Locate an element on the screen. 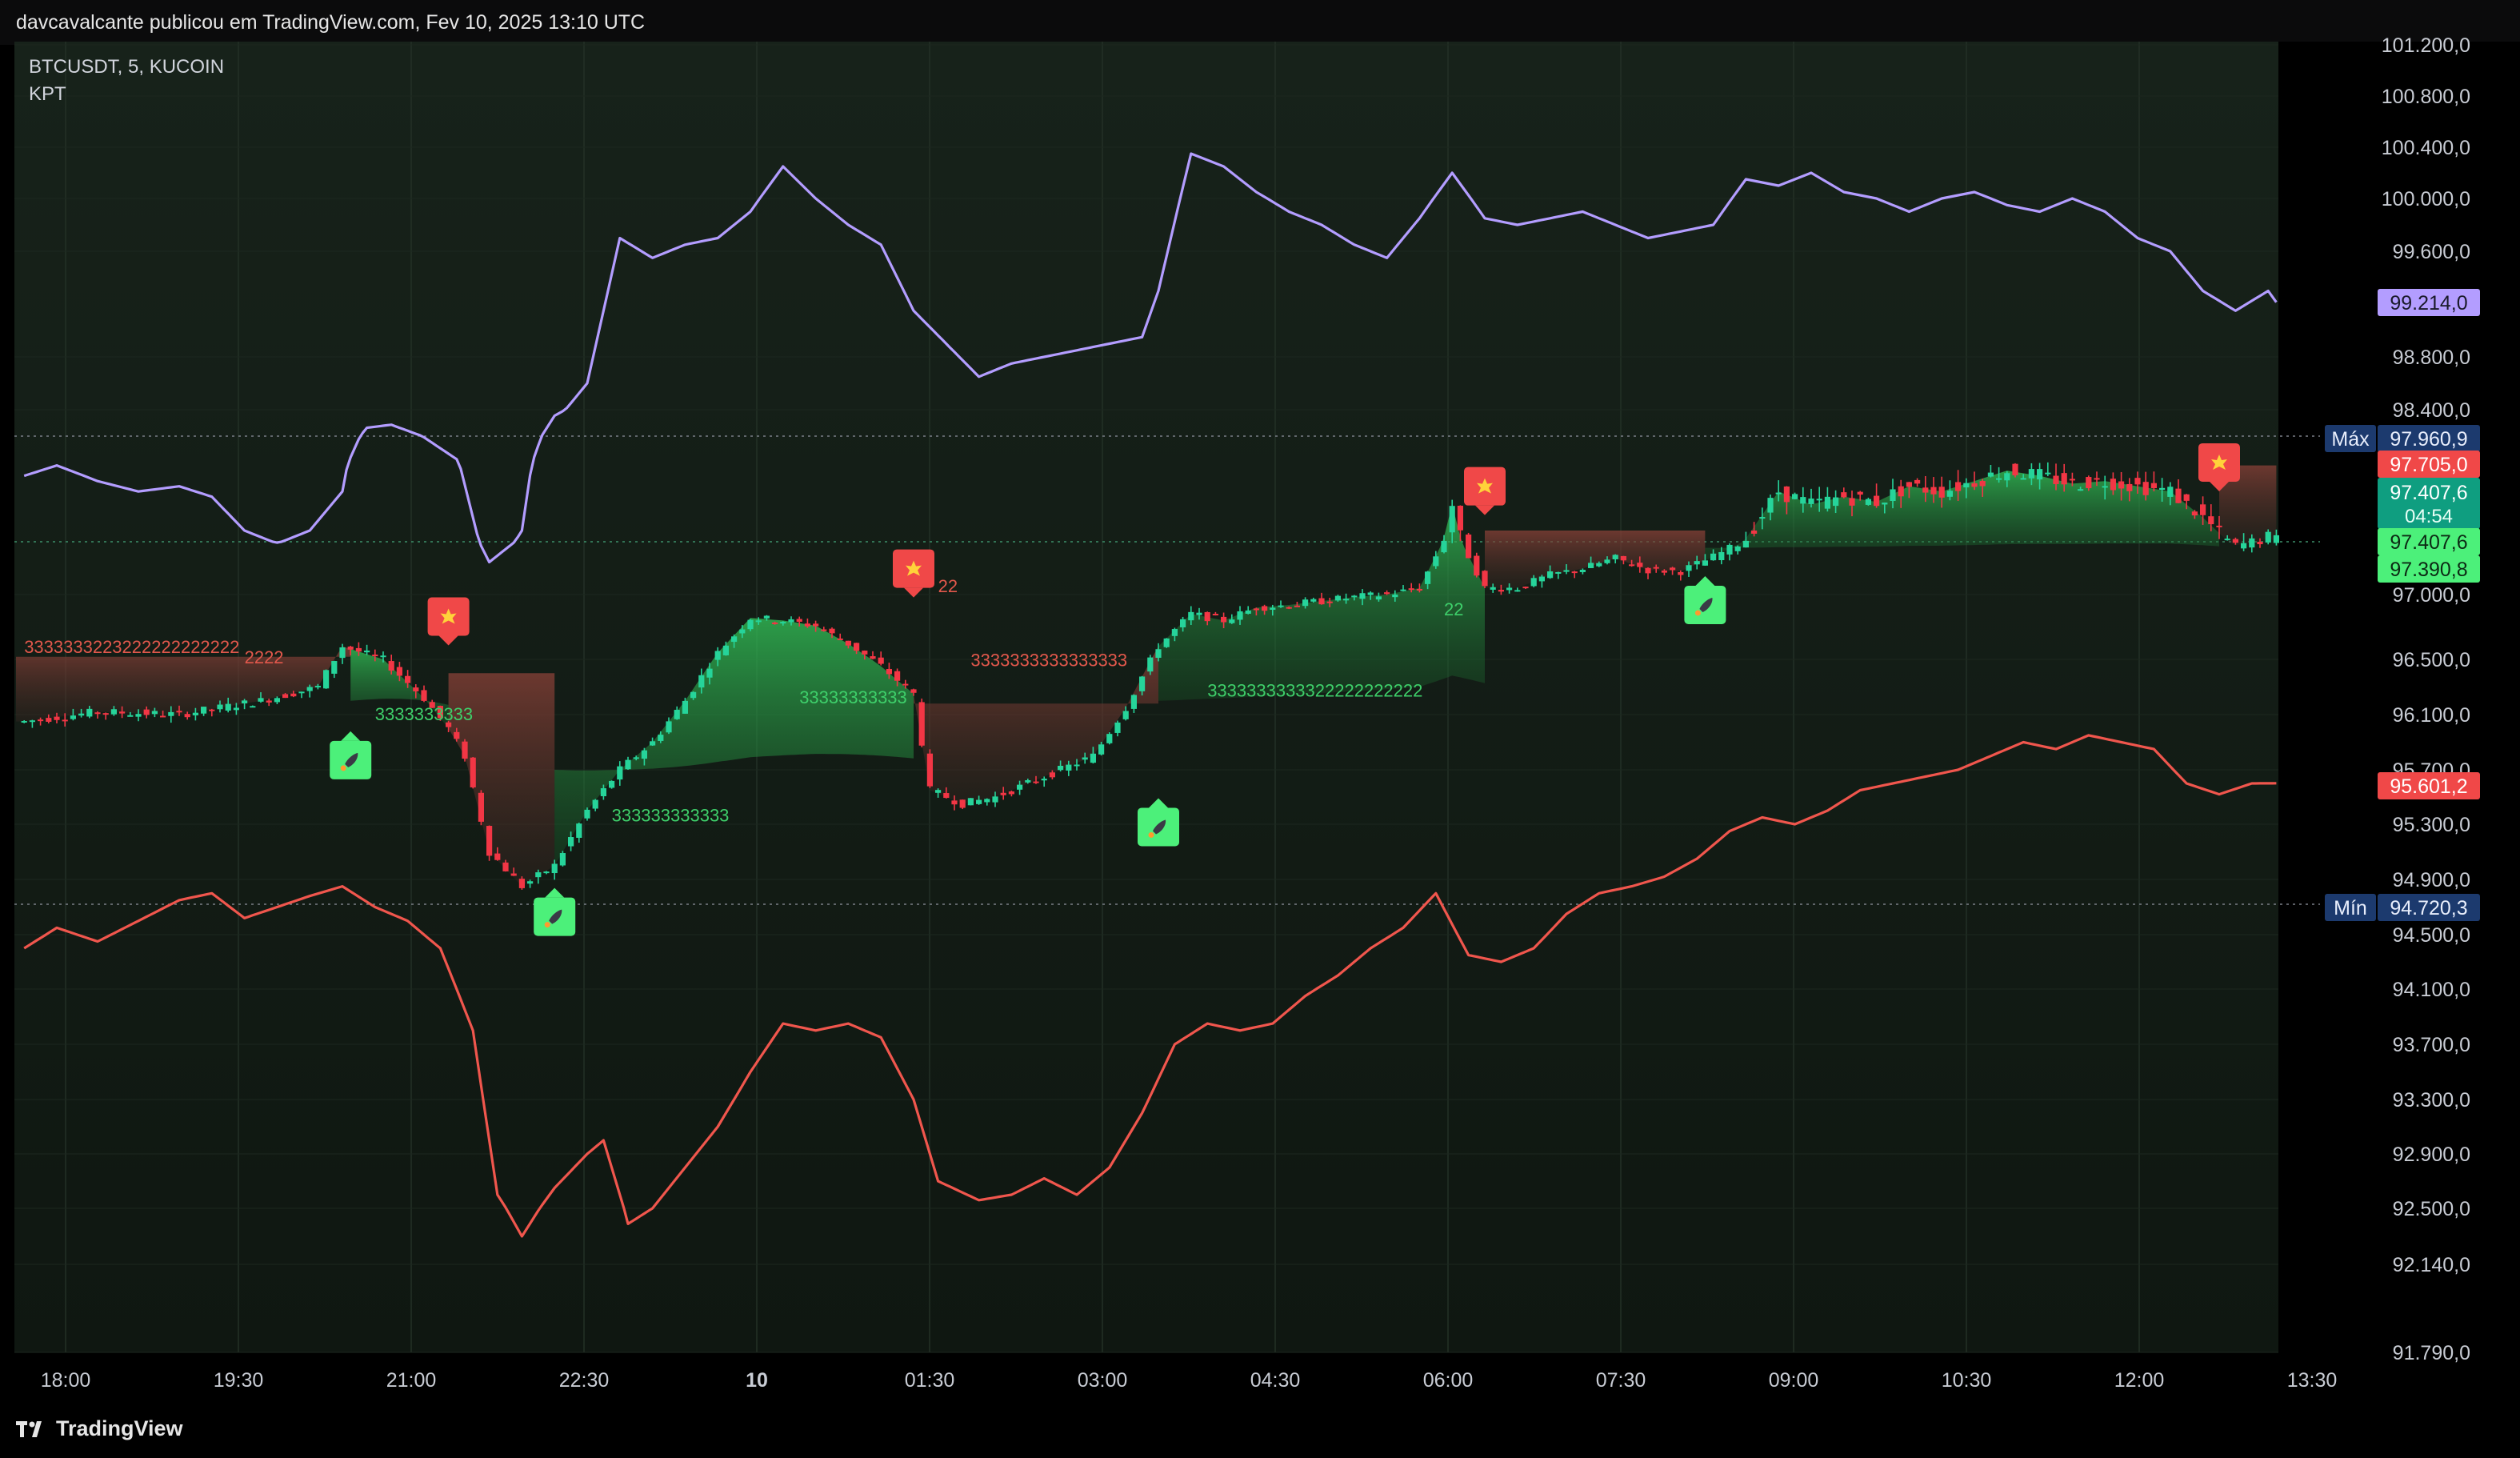 The image size is (2520, 1458). time-tick-label: 06:00 is located at coordinates (1448, 1380).